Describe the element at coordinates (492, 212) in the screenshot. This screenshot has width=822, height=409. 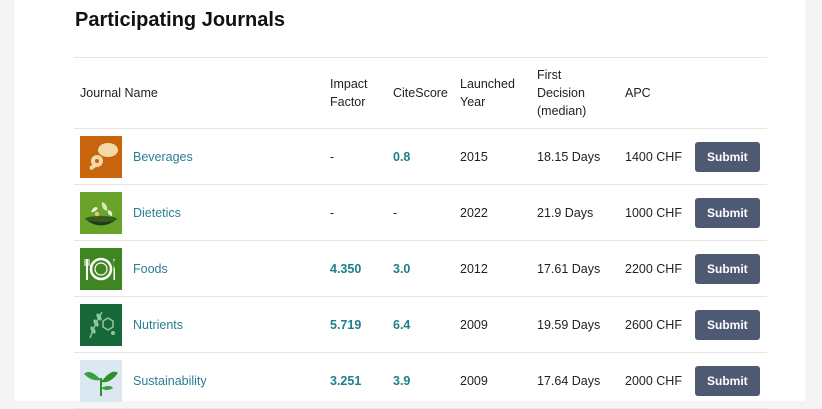
I see `launched-year-value: 2022` at that location.